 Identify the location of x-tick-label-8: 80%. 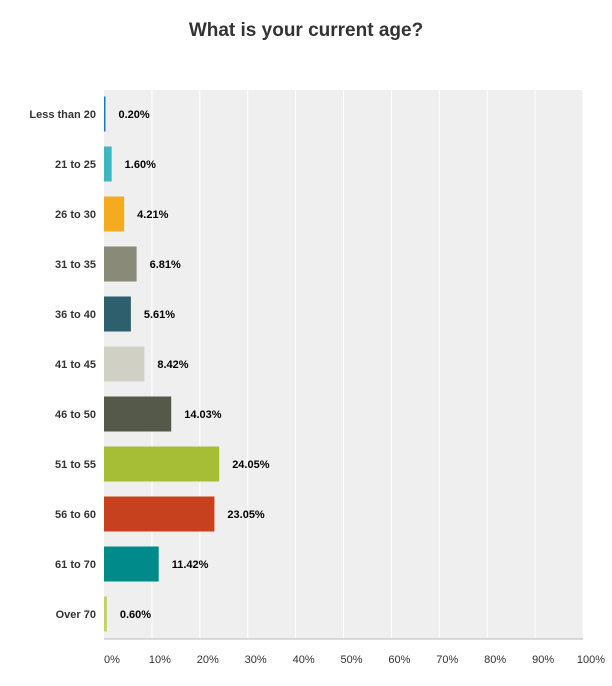
(495, 660).